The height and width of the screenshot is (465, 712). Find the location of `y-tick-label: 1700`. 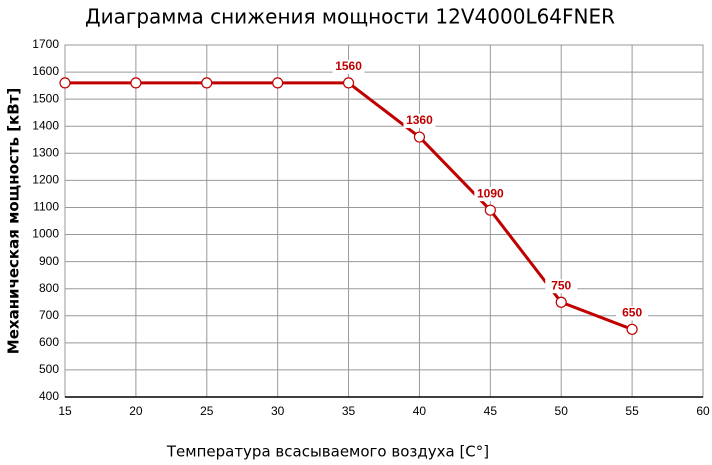

y-tick-label: 1700 is located at coordinates (45, 44).